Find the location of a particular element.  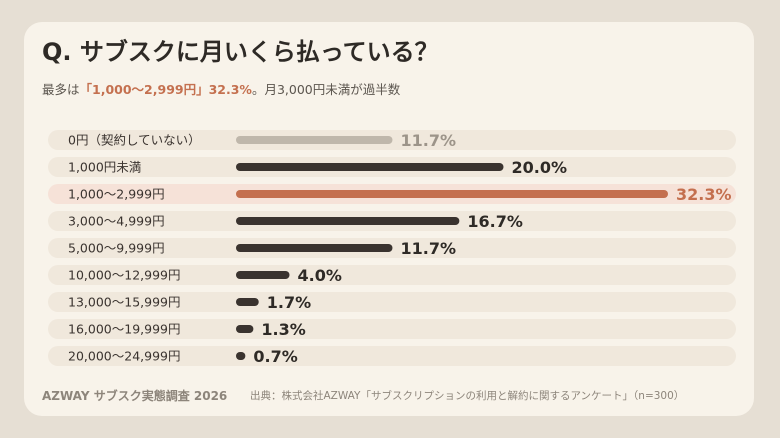

category-label: 1,000円未満 is located at coordinates (104, 167).